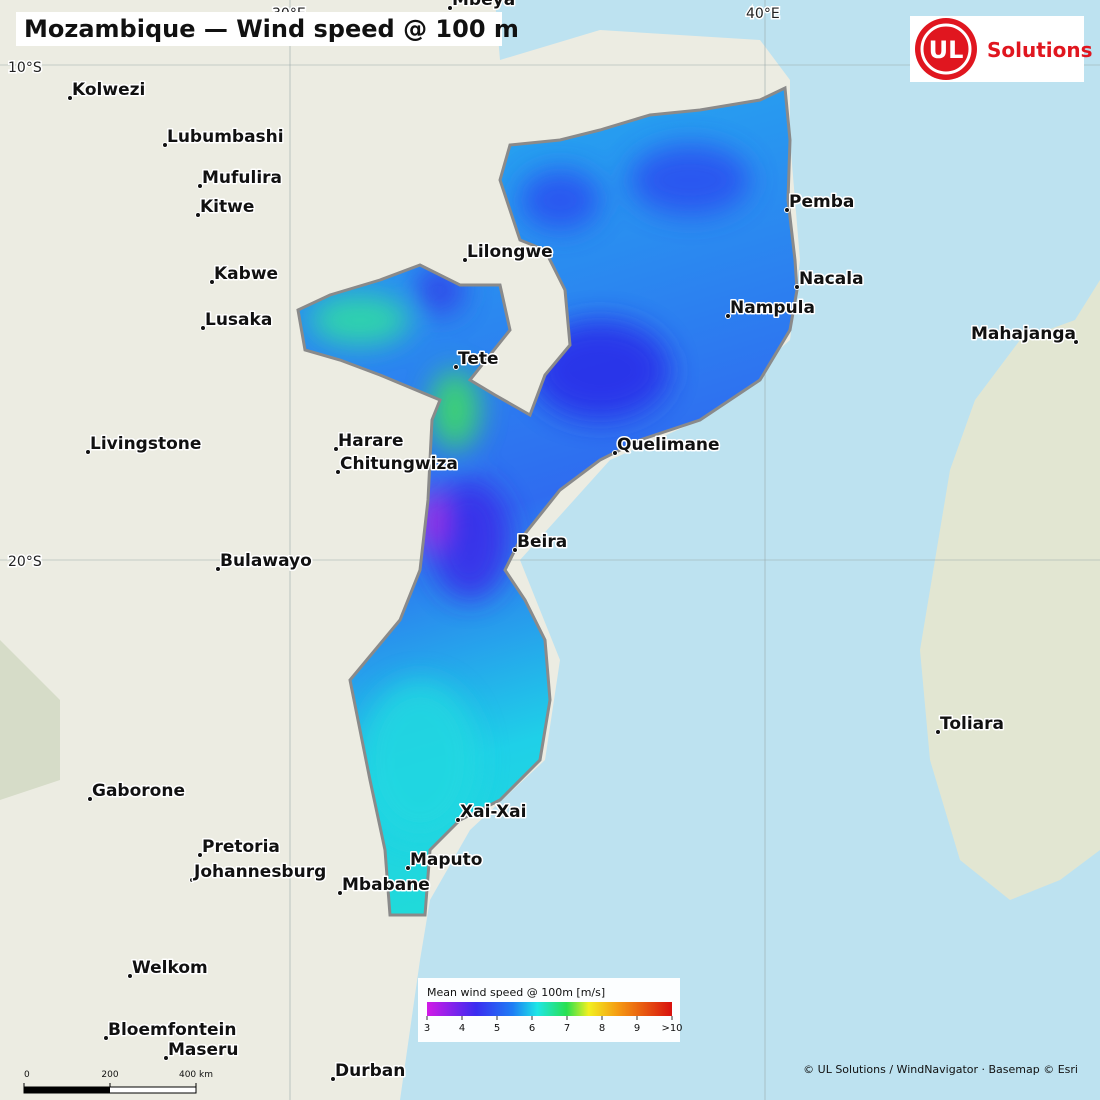  Describe the element at coordinates (462, 1028) in the screenshot. I see `legend-tick-label: 4` at that location.